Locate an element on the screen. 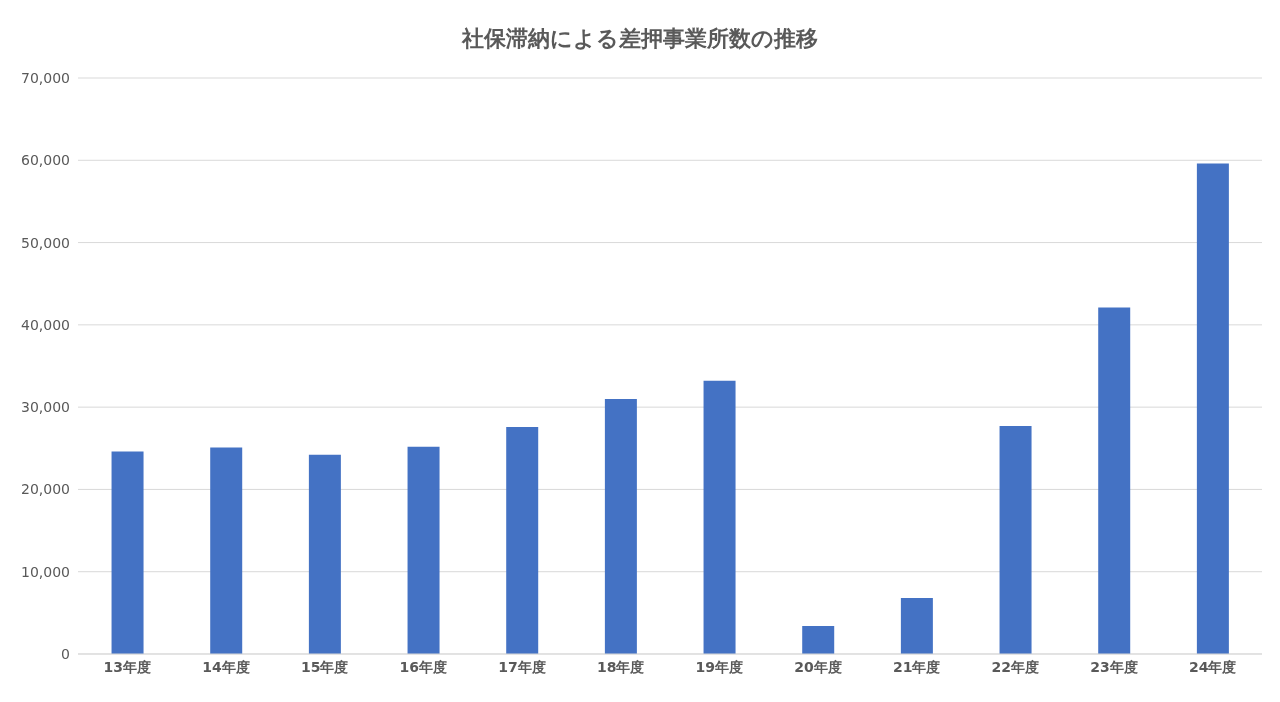 Image resolution: width=1280 pixels, height=702 pixels. y-tick-label: 0 is located at coordinates (65, 653).